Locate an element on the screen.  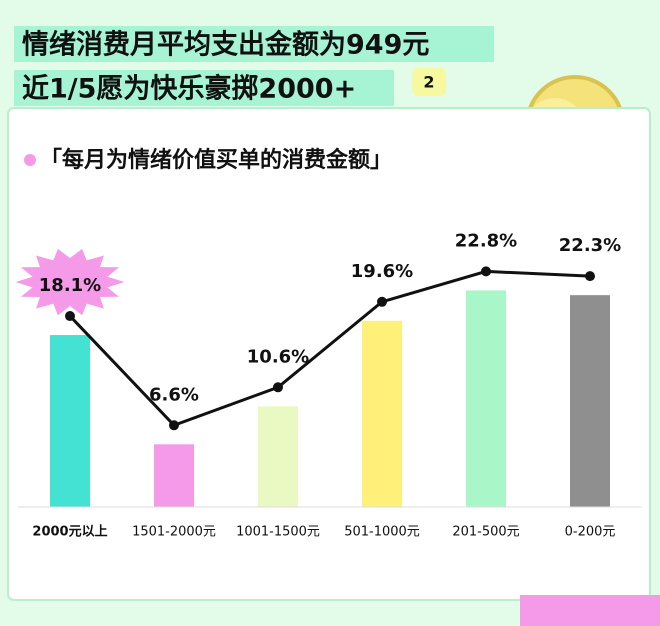
x-tick-label: 201-500元 is located at coordinates (485, 532).